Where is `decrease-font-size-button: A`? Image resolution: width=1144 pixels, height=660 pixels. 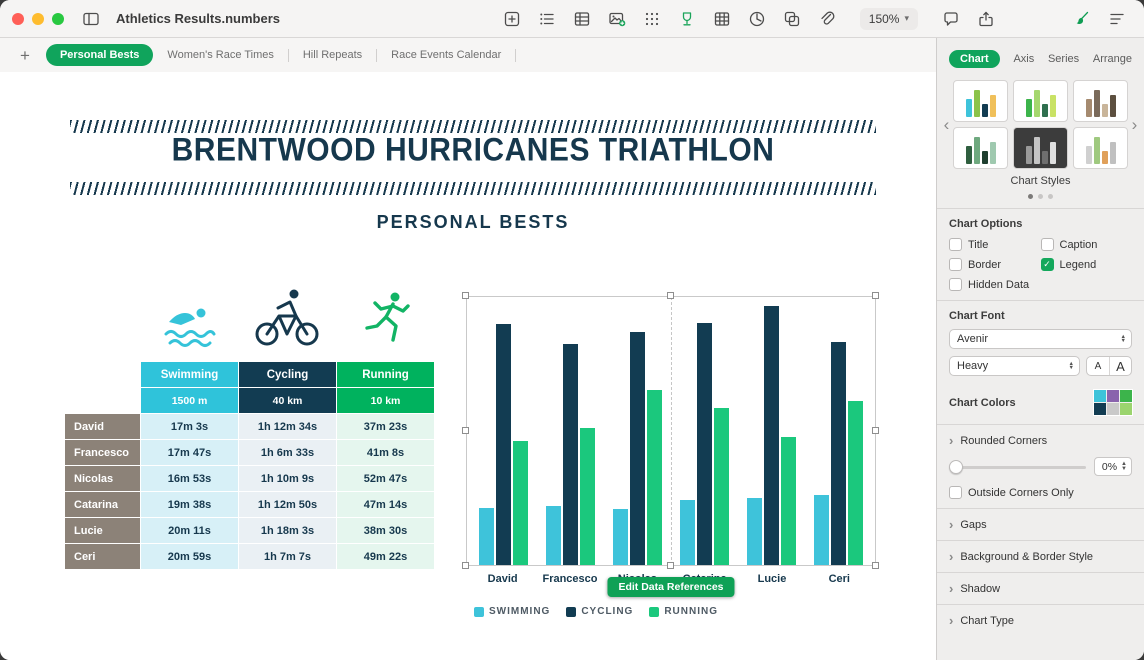
decrease-font-size-button: A is located at coordinates (1098, 366).